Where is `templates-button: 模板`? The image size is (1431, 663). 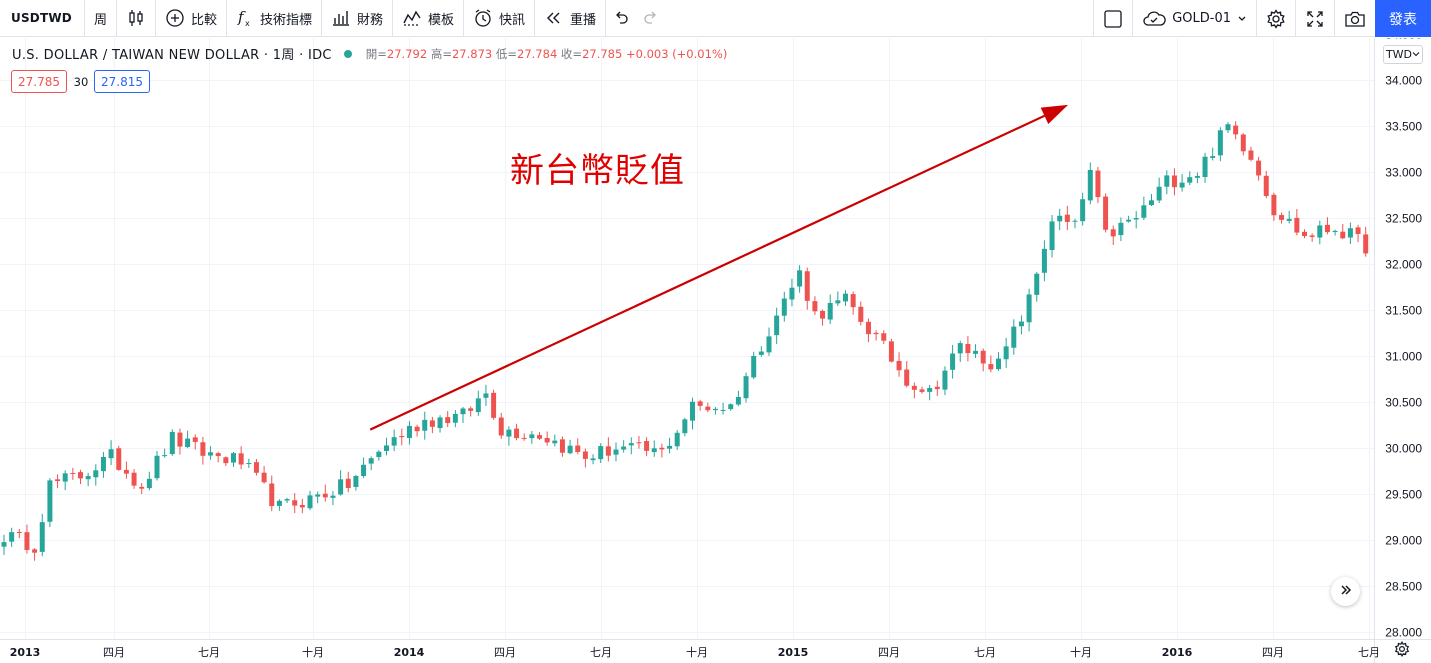
templates-button: 模板 is located at coordinates (429, 18).